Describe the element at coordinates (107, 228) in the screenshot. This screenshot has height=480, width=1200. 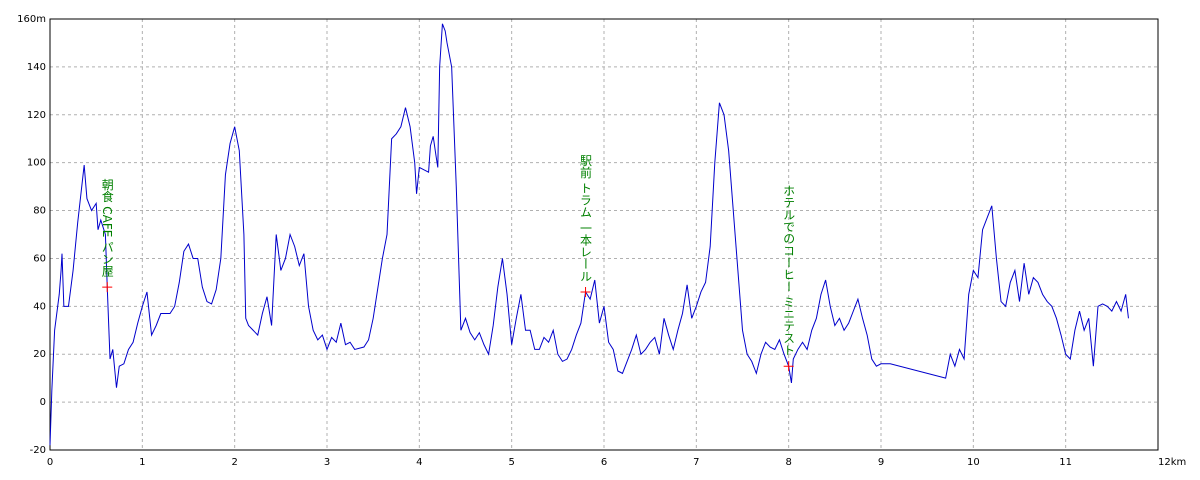
I see `annotation-label: 朝食 CAFE パン屋` at that location.